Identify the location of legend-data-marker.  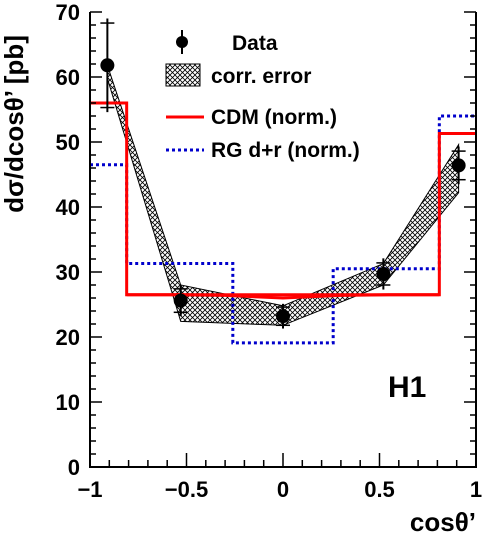
(182, 42).